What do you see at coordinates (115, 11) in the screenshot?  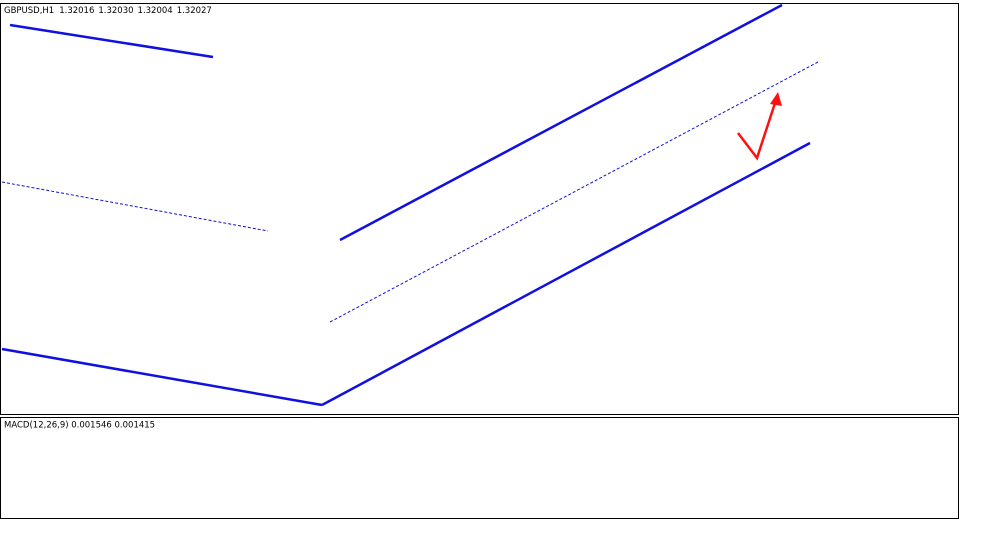 I see `ohlc-high: 1.32030` at bounding box center [115, 11].